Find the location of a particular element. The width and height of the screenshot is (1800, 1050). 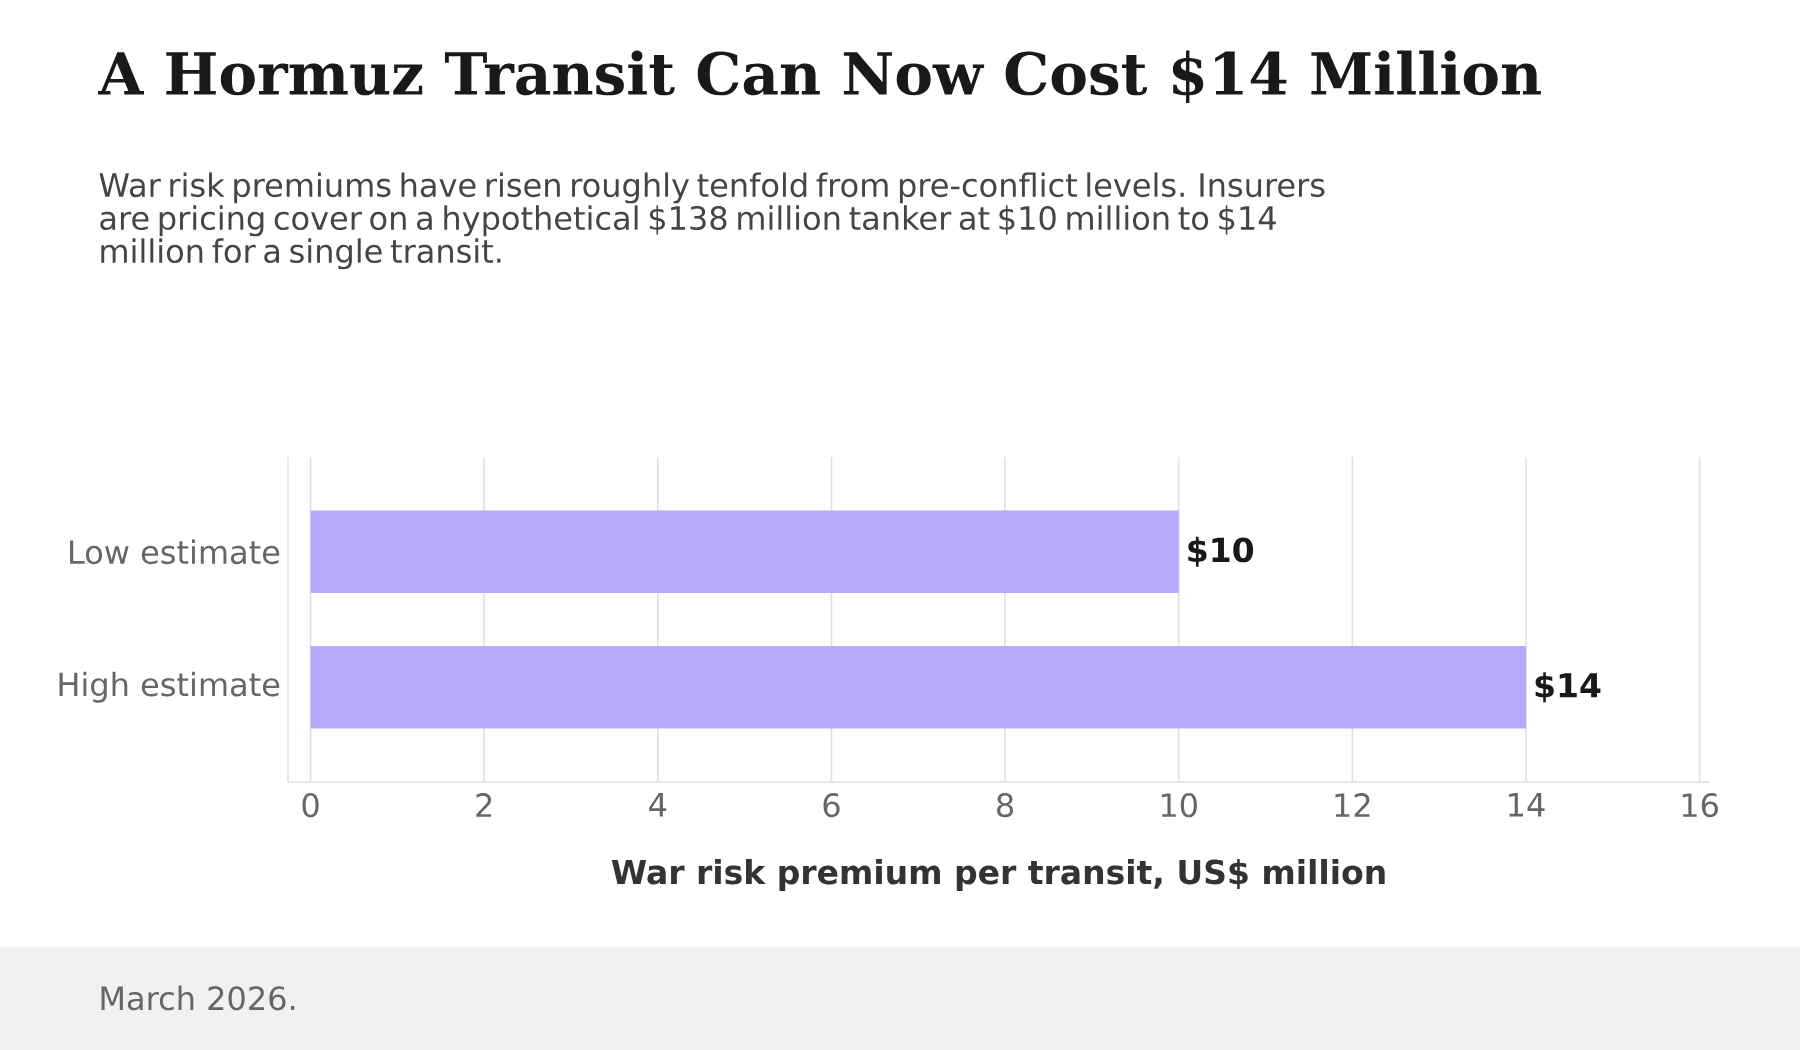

y-tick-label: Low estimate is located at coordinates (175, 552).